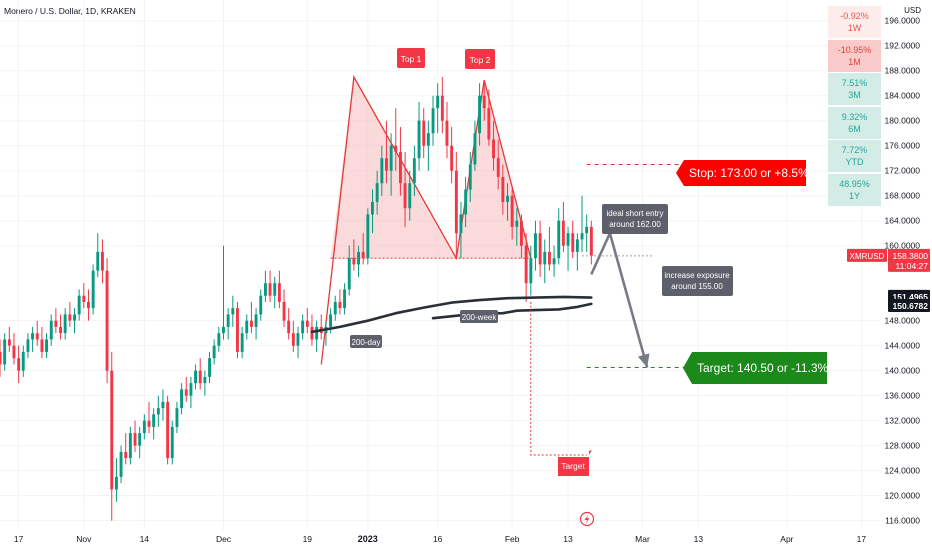  I want to click on ma200d-label: 200-day, so click(366, 341).